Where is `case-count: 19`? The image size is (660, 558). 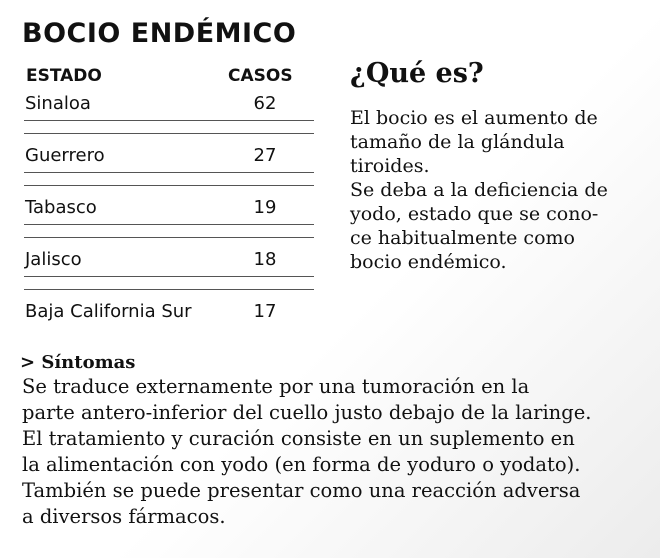 case-count: 19 is located at coordinates (265, 207).